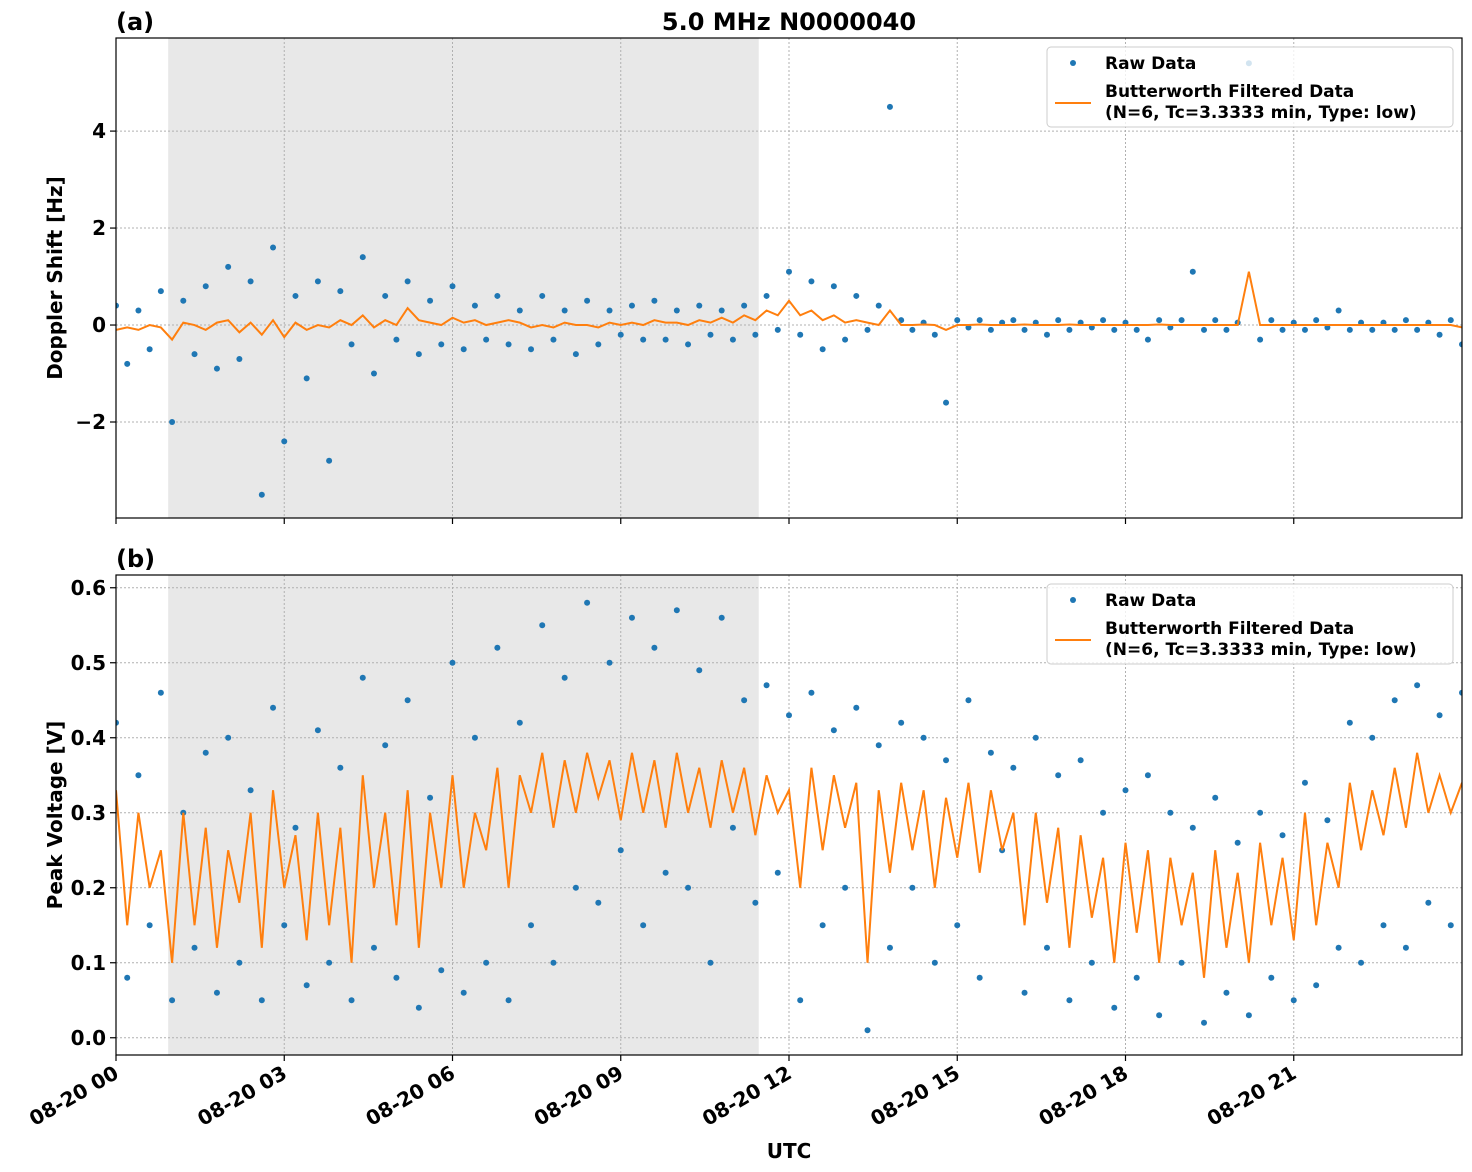 Image resolution: width=1472 pixels, height=1172 pixels. What do you see at coordinates (88, 813) in the screenshot?
I see `y-tick-label: 0.3` at bounding box center [88, 813].